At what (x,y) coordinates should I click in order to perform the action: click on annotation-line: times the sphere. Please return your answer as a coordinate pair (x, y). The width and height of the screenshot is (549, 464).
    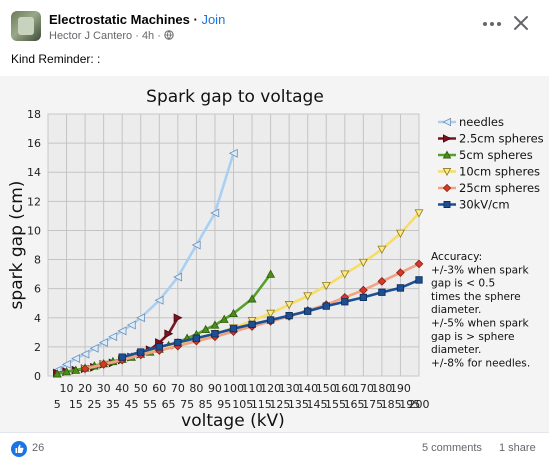
    Looking at the image, I should click on (476, 297).